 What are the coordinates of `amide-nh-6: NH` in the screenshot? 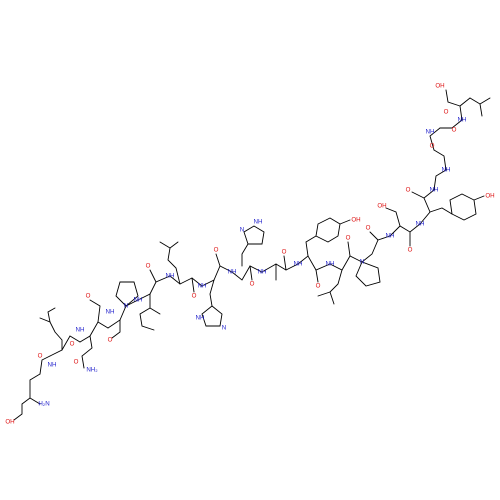 It's located at (202, 286).